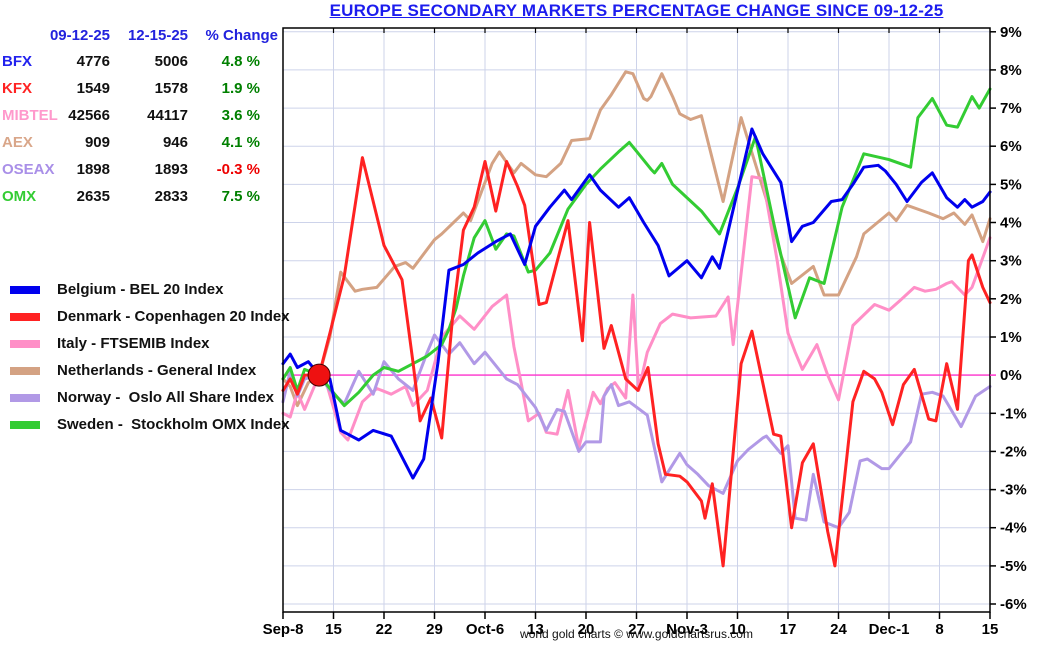 The height and width of the screenshot is (650, 1050). I want to click on y-tick-label: -5%, so click(1013, 566).